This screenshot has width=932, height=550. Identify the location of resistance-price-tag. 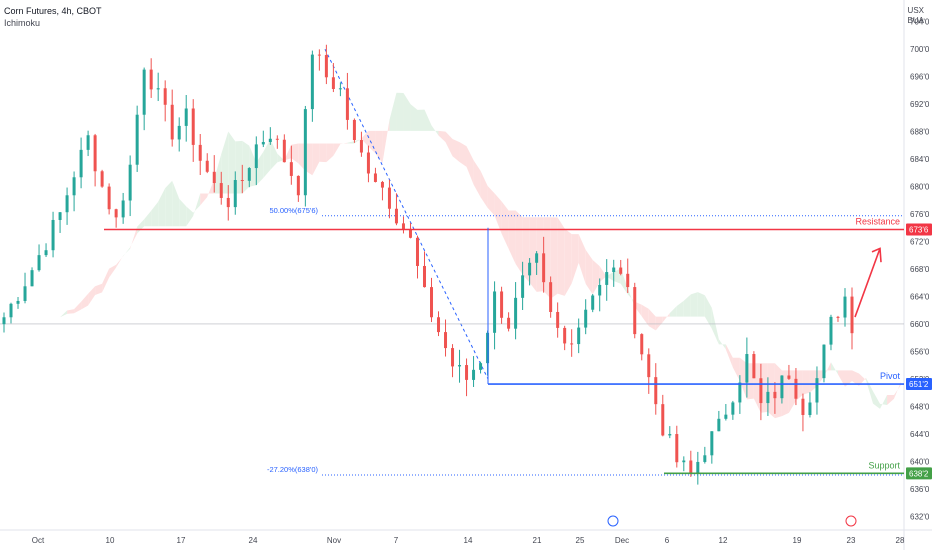
(919, 229).